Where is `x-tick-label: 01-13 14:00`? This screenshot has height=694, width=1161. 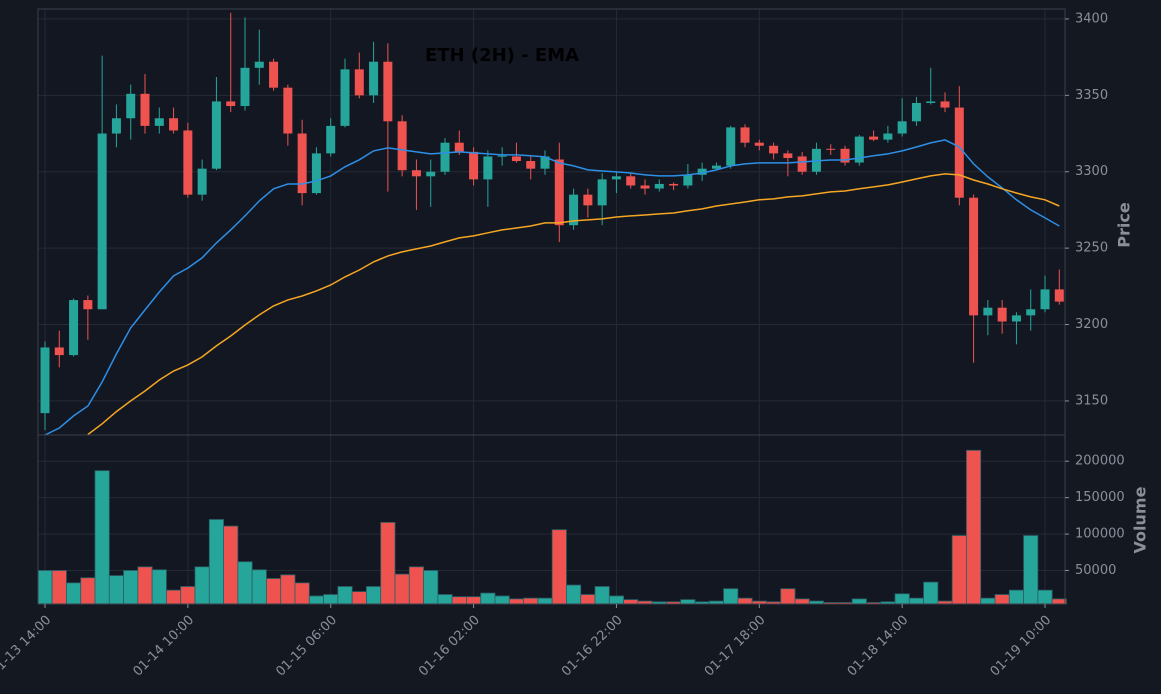 x-tick-label: 01-13 14:00 is located at coordinates (27, 646).